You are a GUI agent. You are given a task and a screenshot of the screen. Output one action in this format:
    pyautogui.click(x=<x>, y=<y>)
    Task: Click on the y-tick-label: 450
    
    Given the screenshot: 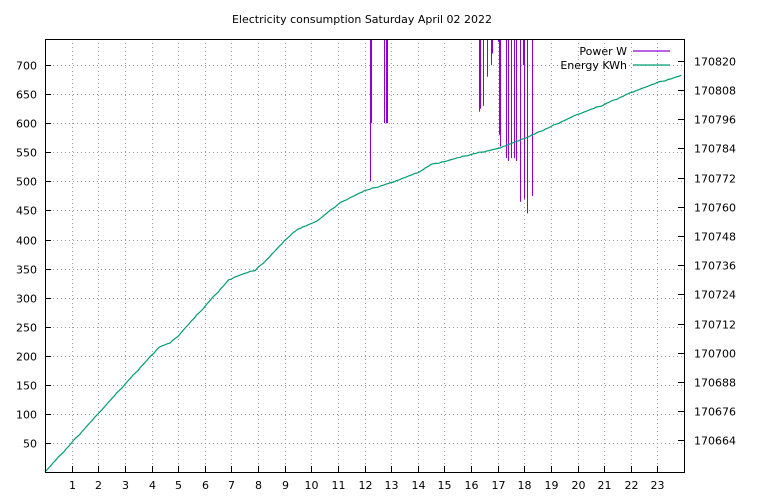 What is the action you would take?
    pyautogui.click(x=26, y=211)
    